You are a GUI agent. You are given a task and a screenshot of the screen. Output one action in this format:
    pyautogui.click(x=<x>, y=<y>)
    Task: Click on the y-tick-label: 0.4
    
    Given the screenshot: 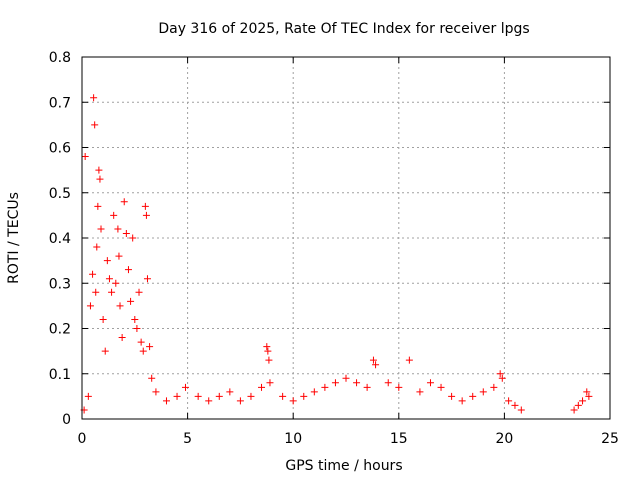 What is the action you would take?
    pyautogui.click(x=60, y=239)
    